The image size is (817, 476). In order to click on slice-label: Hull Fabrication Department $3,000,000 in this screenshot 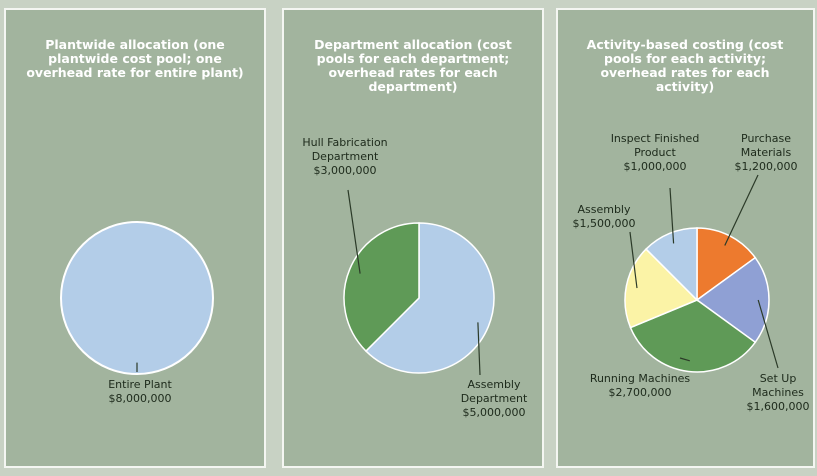, I will do `click(345, 157)`.